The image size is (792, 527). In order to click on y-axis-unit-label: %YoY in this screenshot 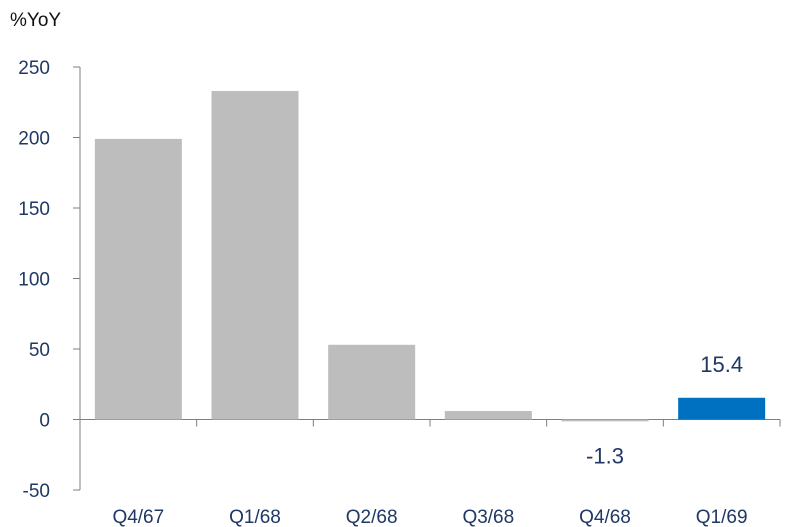, I will do `click(35, 20)`.